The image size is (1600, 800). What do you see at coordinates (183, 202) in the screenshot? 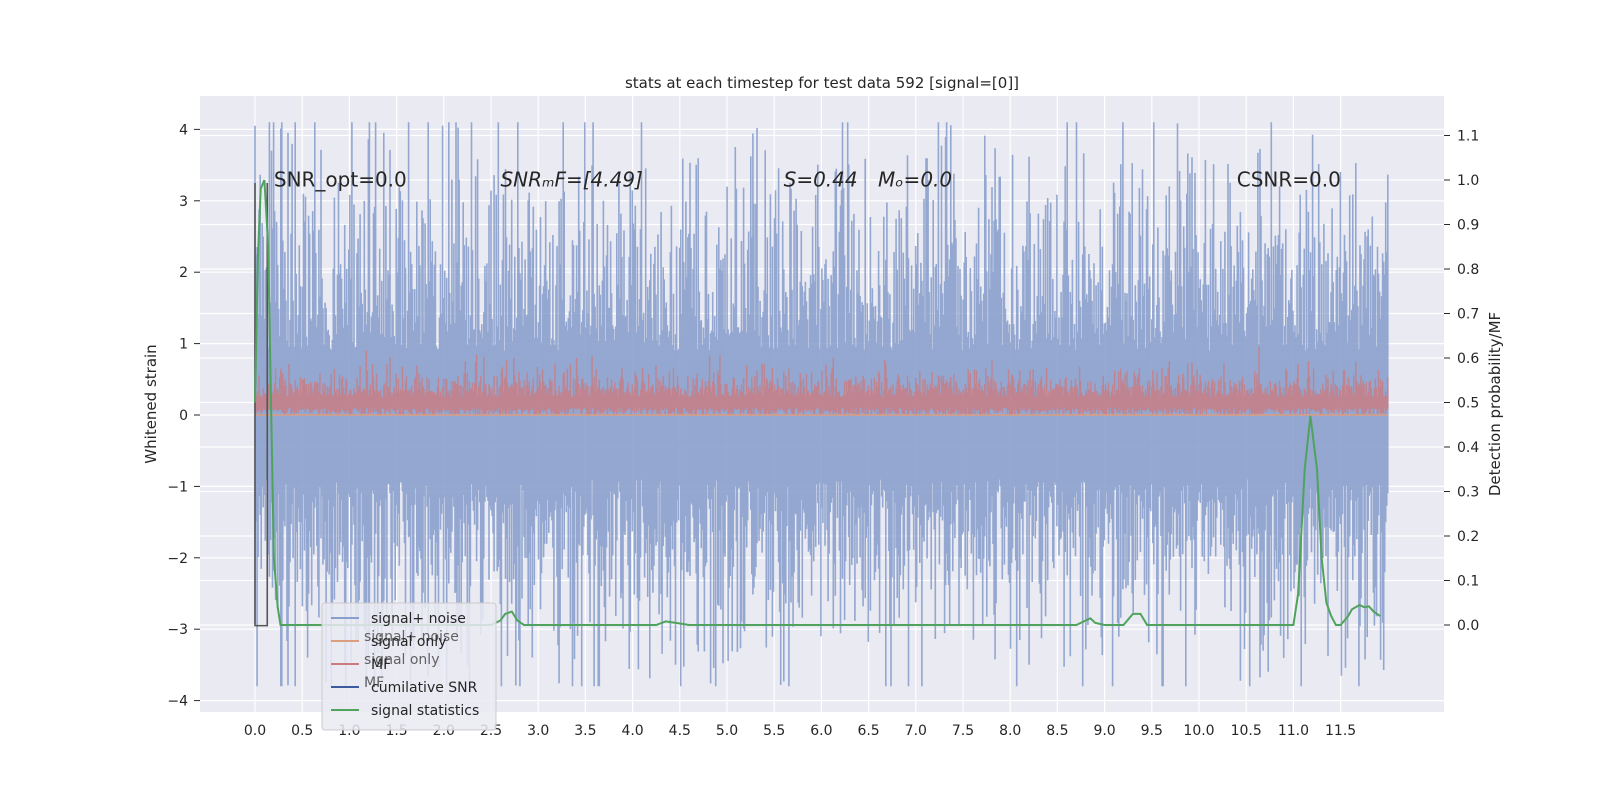
I see `y-tick-label: 3` at bounding box center [183, 202].